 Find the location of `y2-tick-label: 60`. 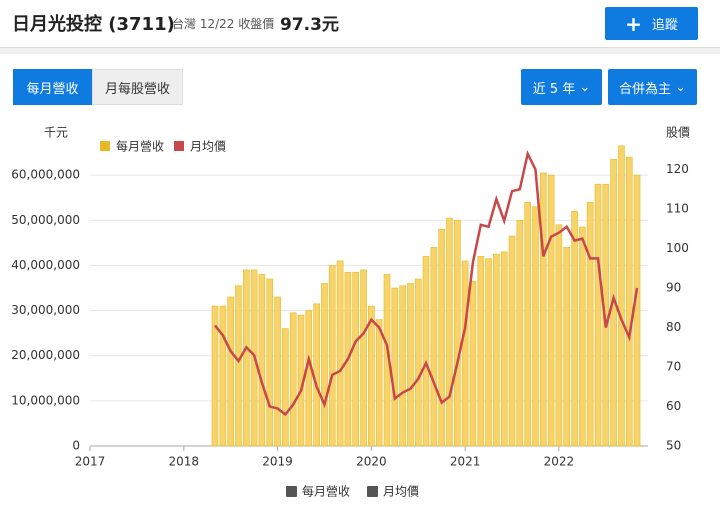

y2-tick-label: 60 is located at coordinates (673, 406).